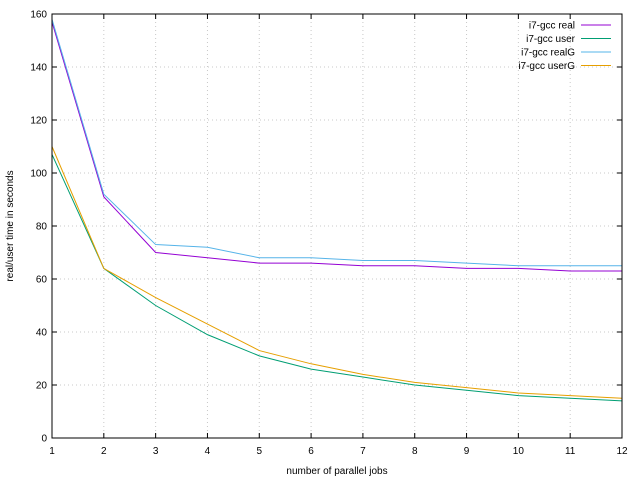 The image size is (640, 480). What do you see at coordinates (467, 451) in the screenshot?
I see `x-tick-label: 9` at bounding box center [467, 451].